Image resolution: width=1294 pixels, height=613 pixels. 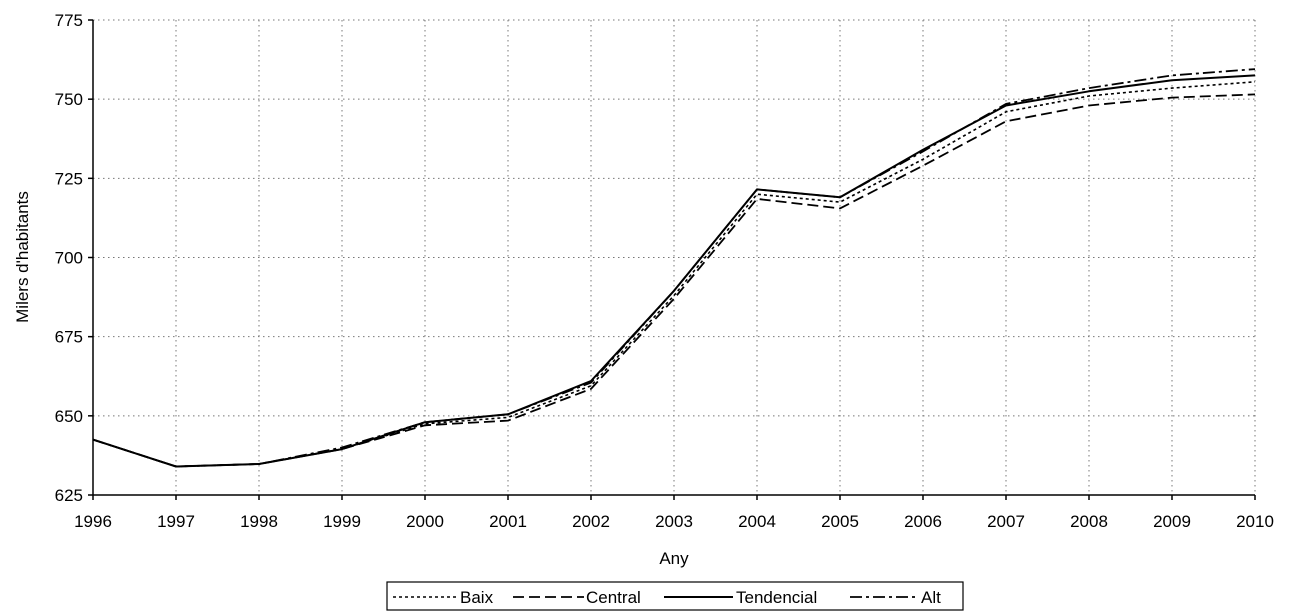 I want to click on x-tick-label: 2003, so click(x=674, y=521).